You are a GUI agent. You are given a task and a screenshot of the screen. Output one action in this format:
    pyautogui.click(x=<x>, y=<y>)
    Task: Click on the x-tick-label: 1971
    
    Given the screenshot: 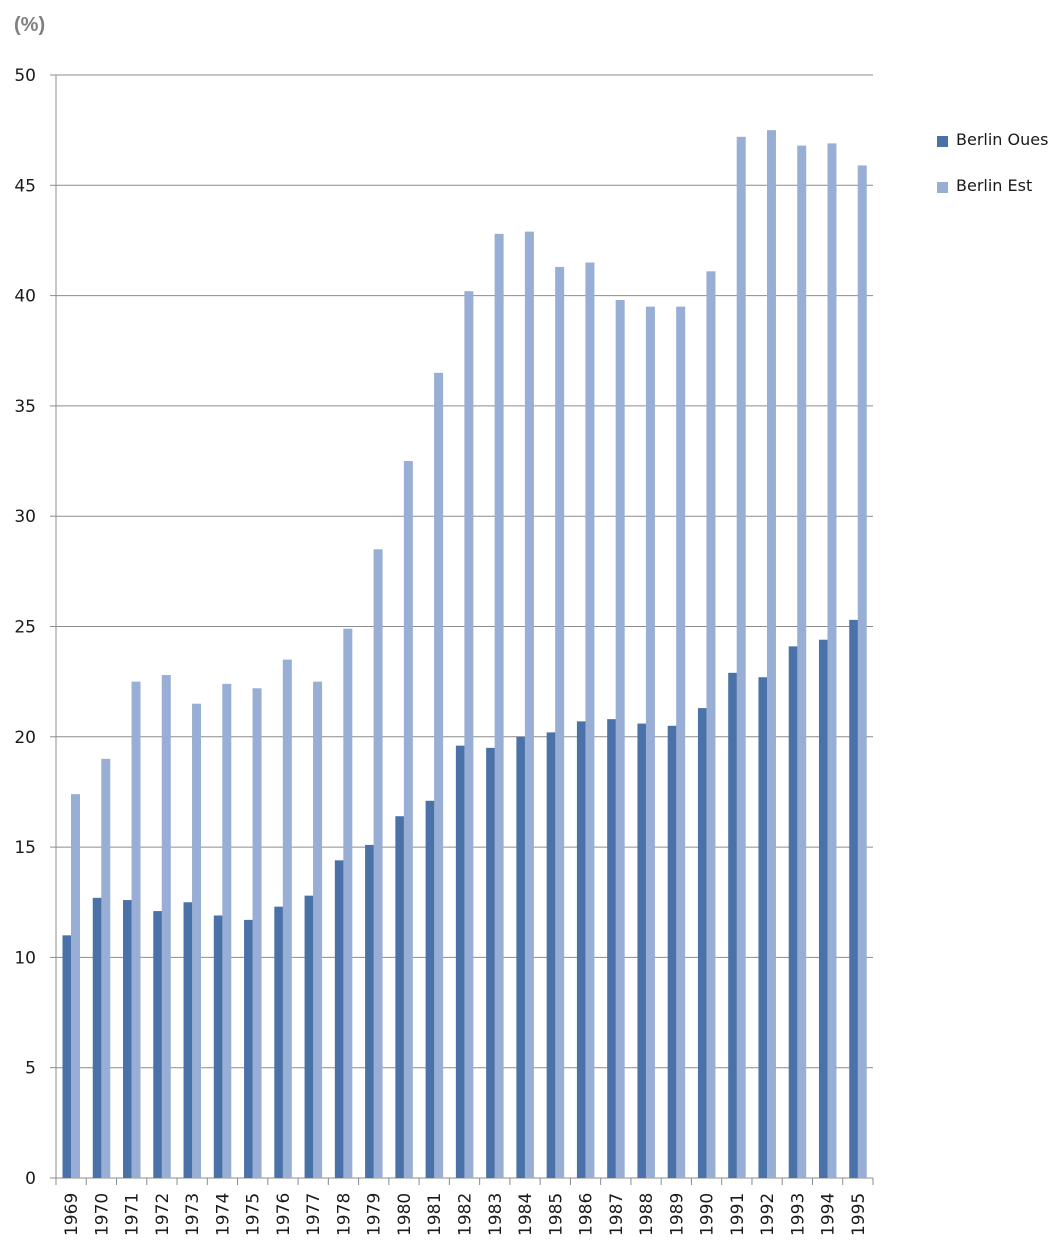 What is the action you would take?
    pyautogui.click(x=133, y=1214)
    